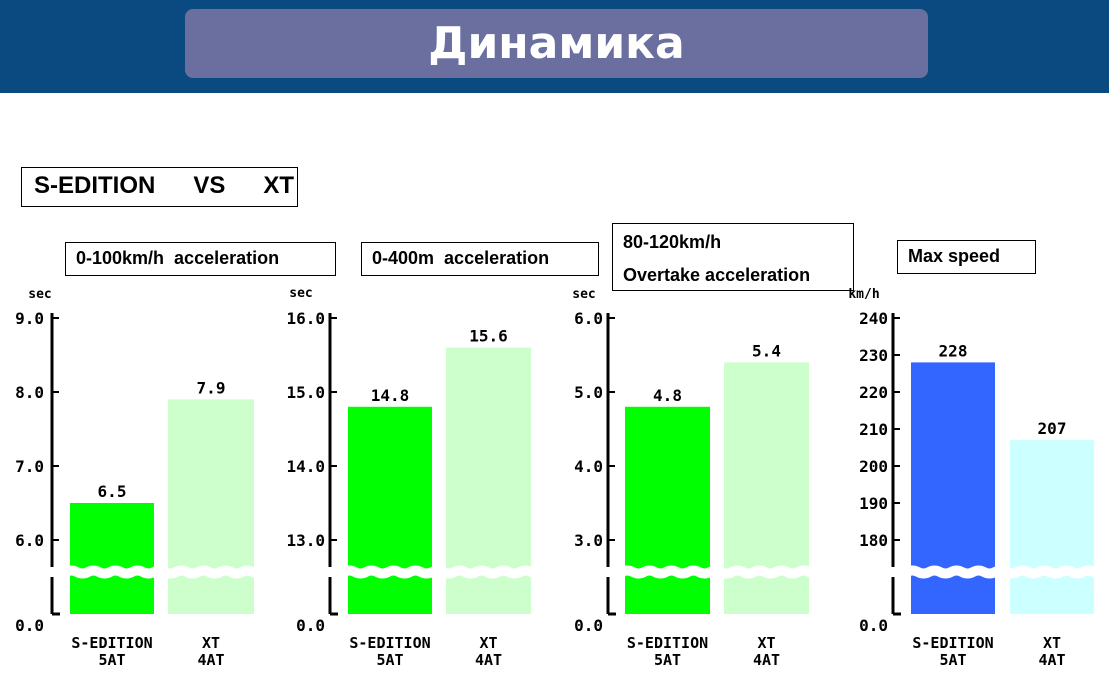 The height and width of the screenshot is (682, 1109). I want to click on chart-1-title: 0-100km/h acceleration, so click(178, 258).